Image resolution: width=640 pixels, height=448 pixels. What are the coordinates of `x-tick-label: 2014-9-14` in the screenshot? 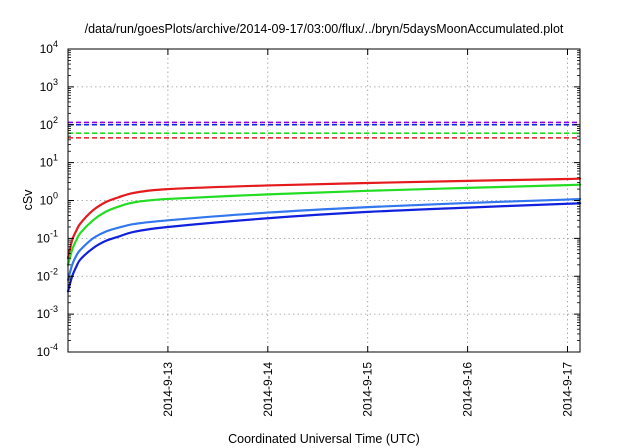 It's located at (268, 389).